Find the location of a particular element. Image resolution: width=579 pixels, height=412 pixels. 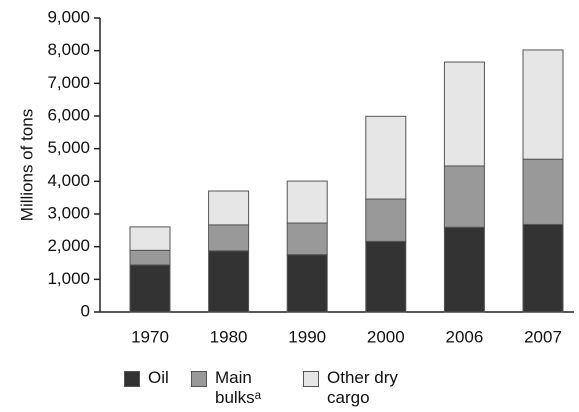

legend-item: Oil is located at coordinates (154, 378).